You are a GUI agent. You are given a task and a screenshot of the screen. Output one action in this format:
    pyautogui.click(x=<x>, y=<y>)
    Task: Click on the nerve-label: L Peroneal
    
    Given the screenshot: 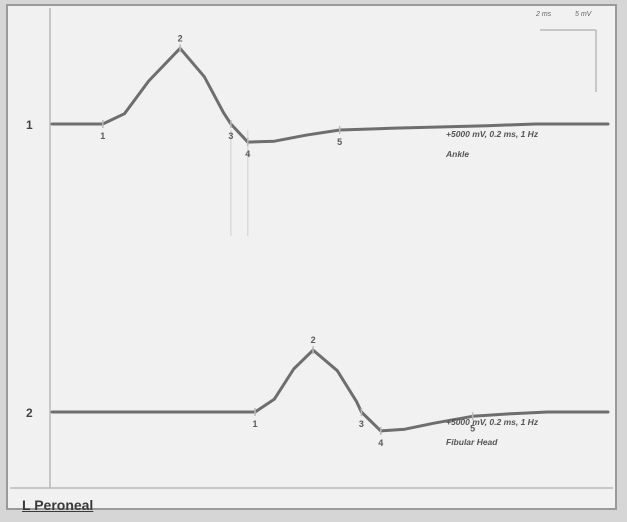 What is the action you would take?
    pyautogui.click(x=58, y=505)
    